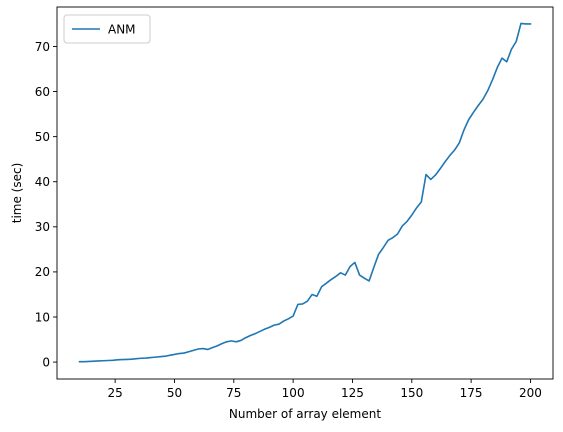 Image resolution: width=563 pixels, height=432 pixels. What do you see at coordinates (174, 393) in the screenshot?
I see `x-tick-label: 50` at bounding box center [174, 393].